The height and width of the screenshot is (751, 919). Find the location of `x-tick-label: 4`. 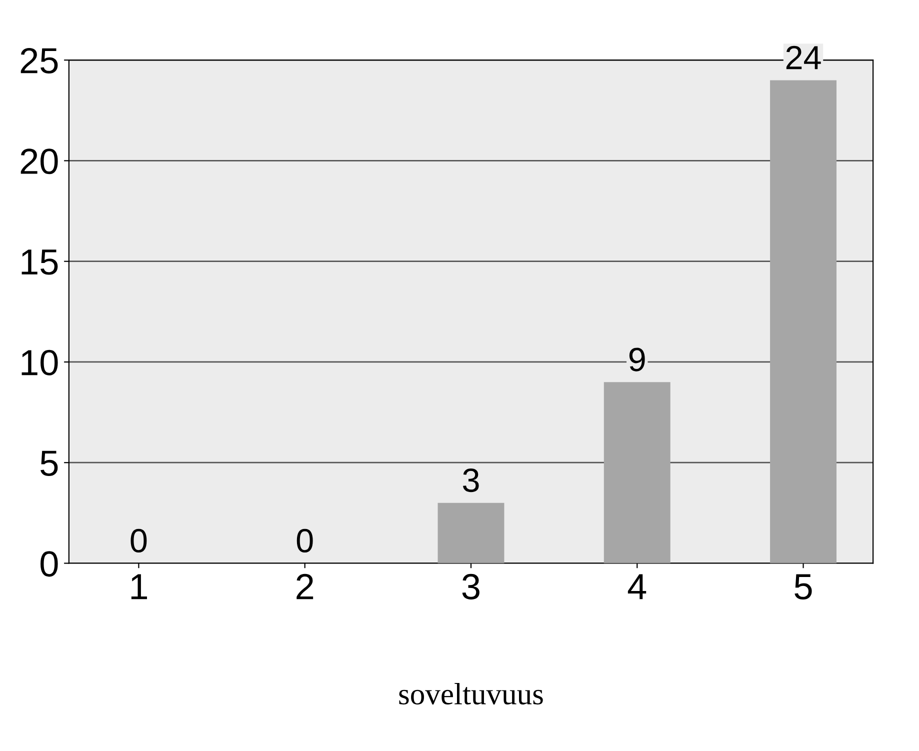

x-tick-label: 4 is located at coordinates (637, 587).